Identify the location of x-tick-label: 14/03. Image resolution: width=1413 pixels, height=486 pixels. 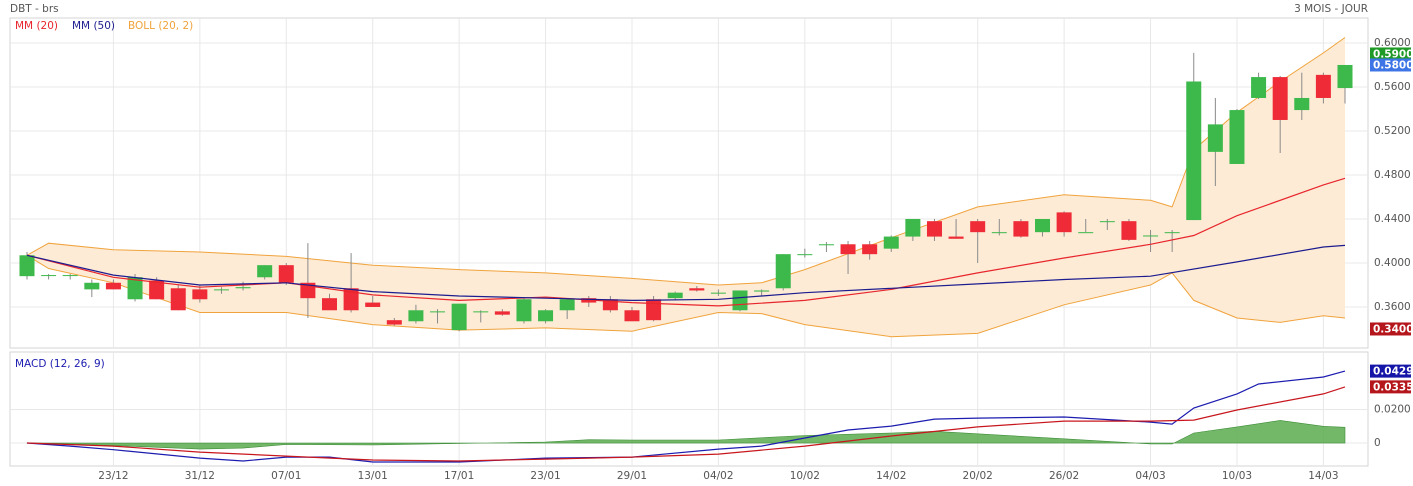
(1323, 476).